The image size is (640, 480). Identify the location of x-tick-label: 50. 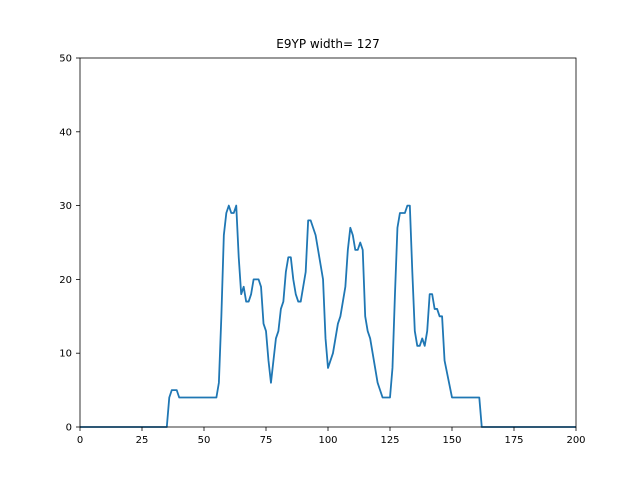
(204, 440).